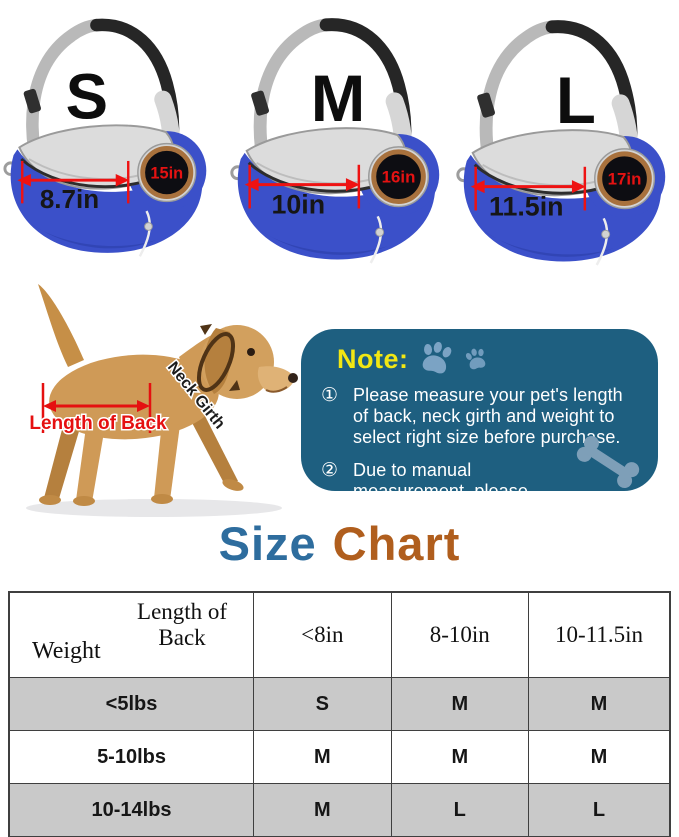 This screenshot has width=679, height=837. Describe the element at coordinates (330, 470) in the screenshot. I see `note-item-number: ②` at that location.